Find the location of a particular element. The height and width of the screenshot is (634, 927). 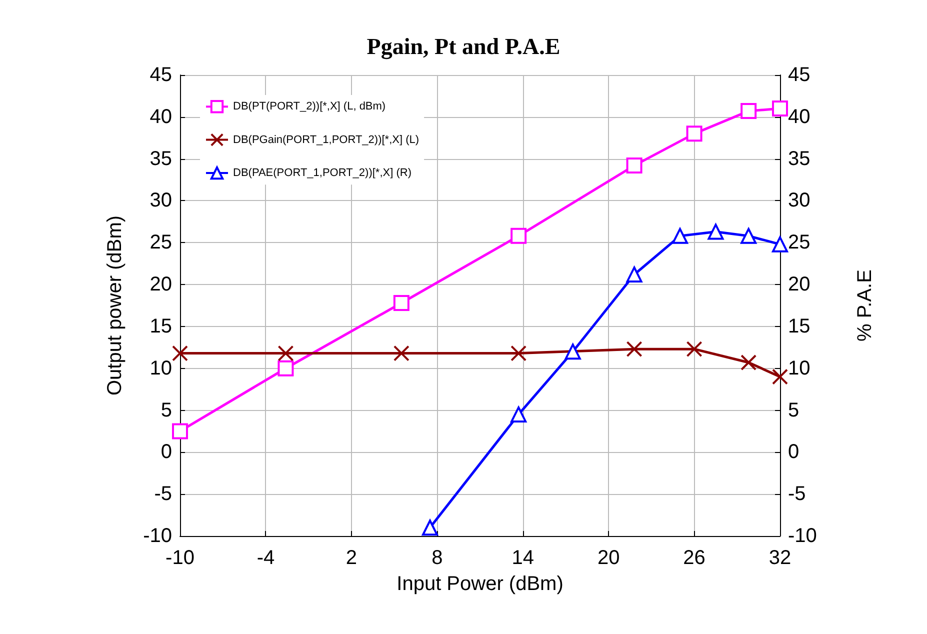

x-axis-title: Input Power (dBm) is located at coordinates (480, 584).